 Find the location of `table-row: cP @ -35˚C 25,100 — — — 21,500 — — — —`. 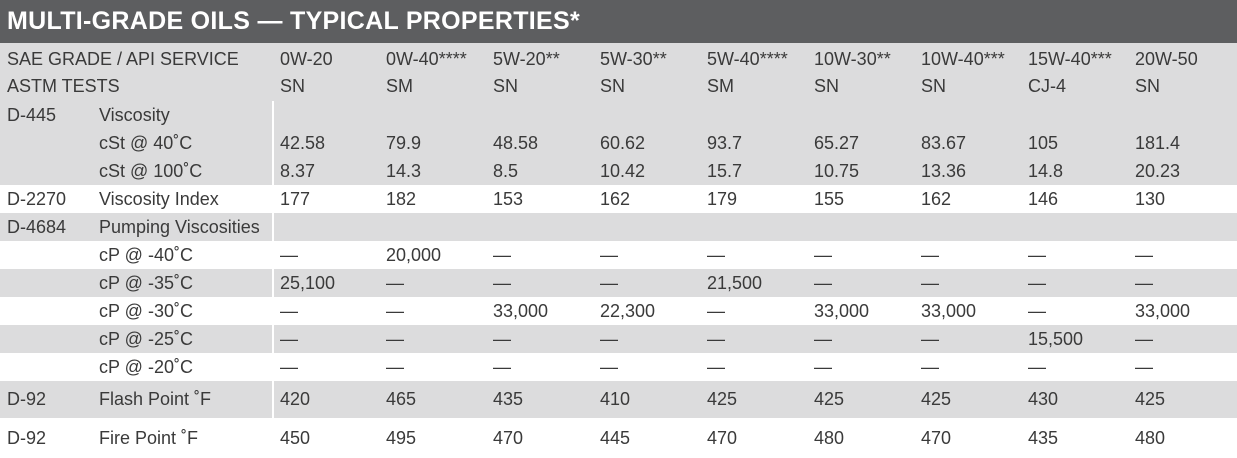

table-row: cP @ -35˚C 25,100 — — — 21,500 — — — — is located at coordinates (618, 283).